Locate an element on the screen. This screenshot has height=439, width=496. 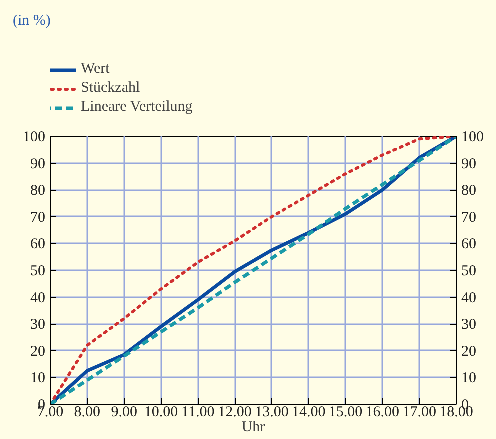
x-tick-label: 13.00 is located at coordinates (272, 412).